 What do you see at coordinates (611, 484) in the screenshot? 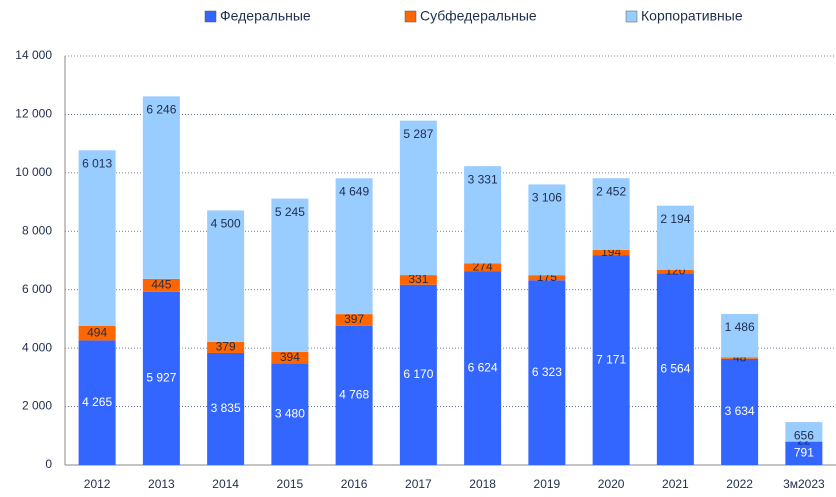
I see `x-tick-label: 2020` at bounding box center [611, 484].